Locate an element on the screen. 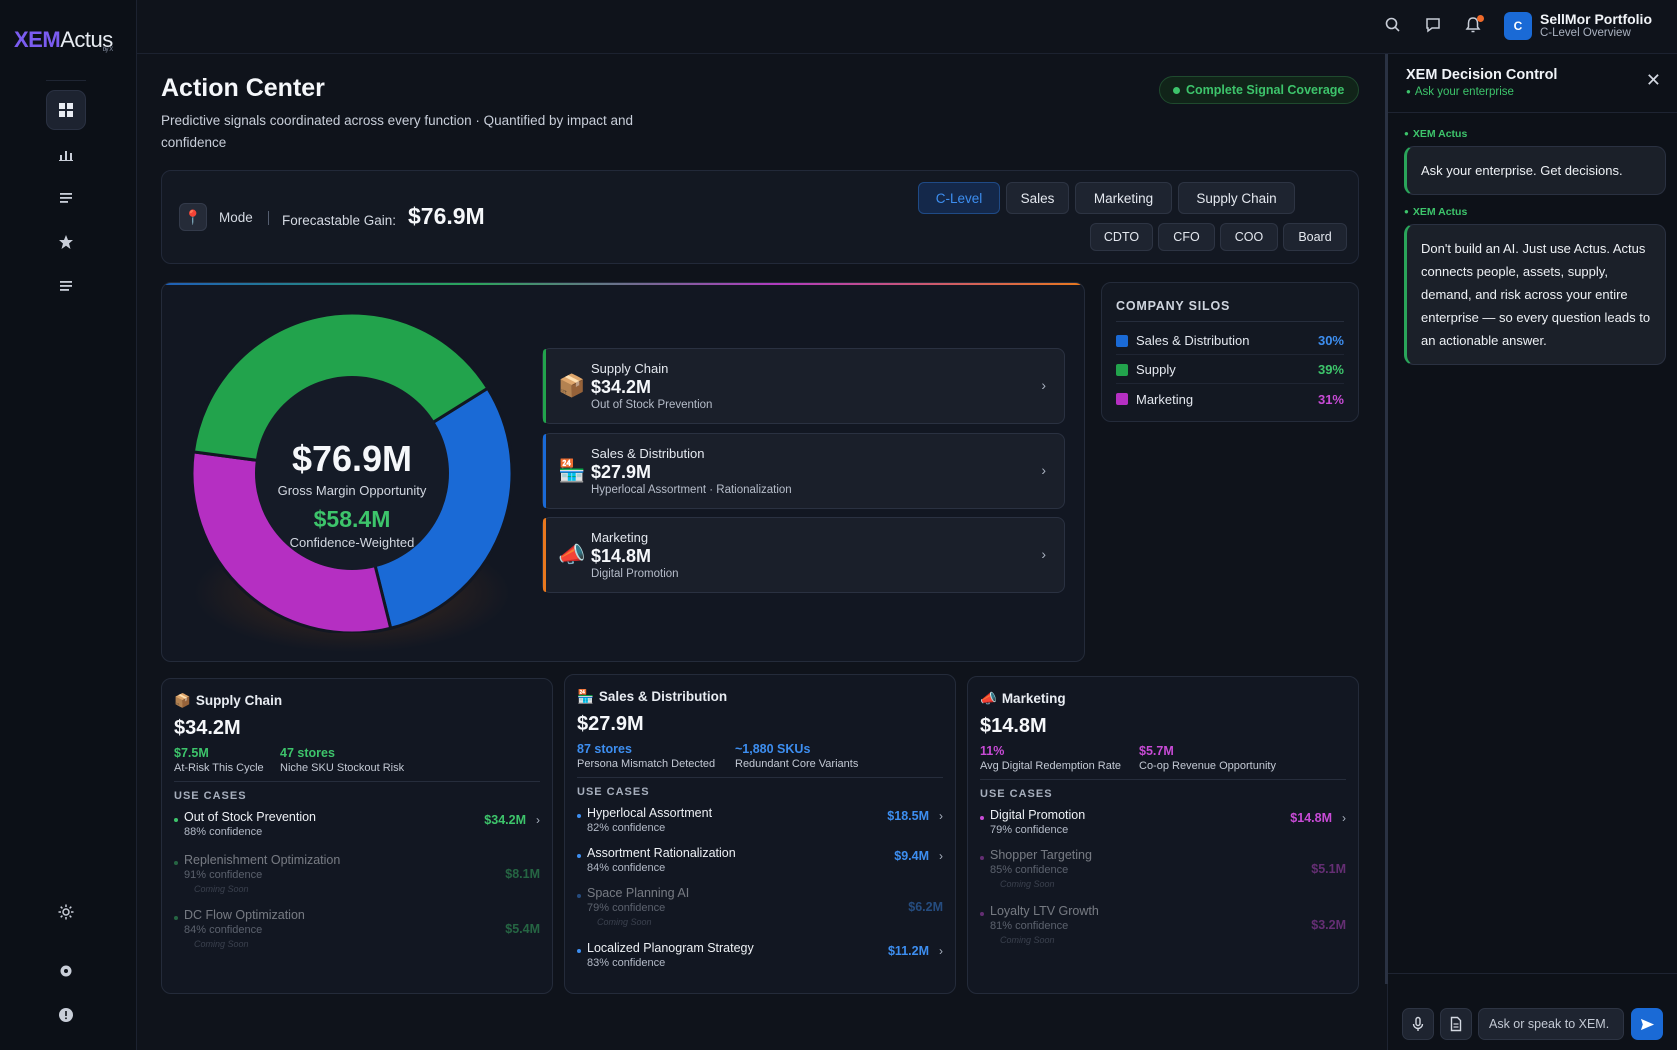  segment-card-marketing: 📣 Marketing $14.8M Digital Promotion › is located at coordinates (803, 555).